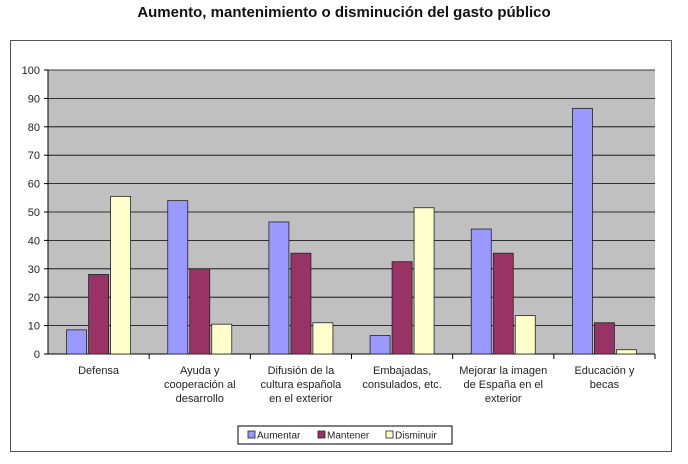 Image resolution: width=688 pixels, height=464 pixels. Describe the element at coordinates (279, 436) in the screenshot. I see `legend-label: Aumentar` at that location.